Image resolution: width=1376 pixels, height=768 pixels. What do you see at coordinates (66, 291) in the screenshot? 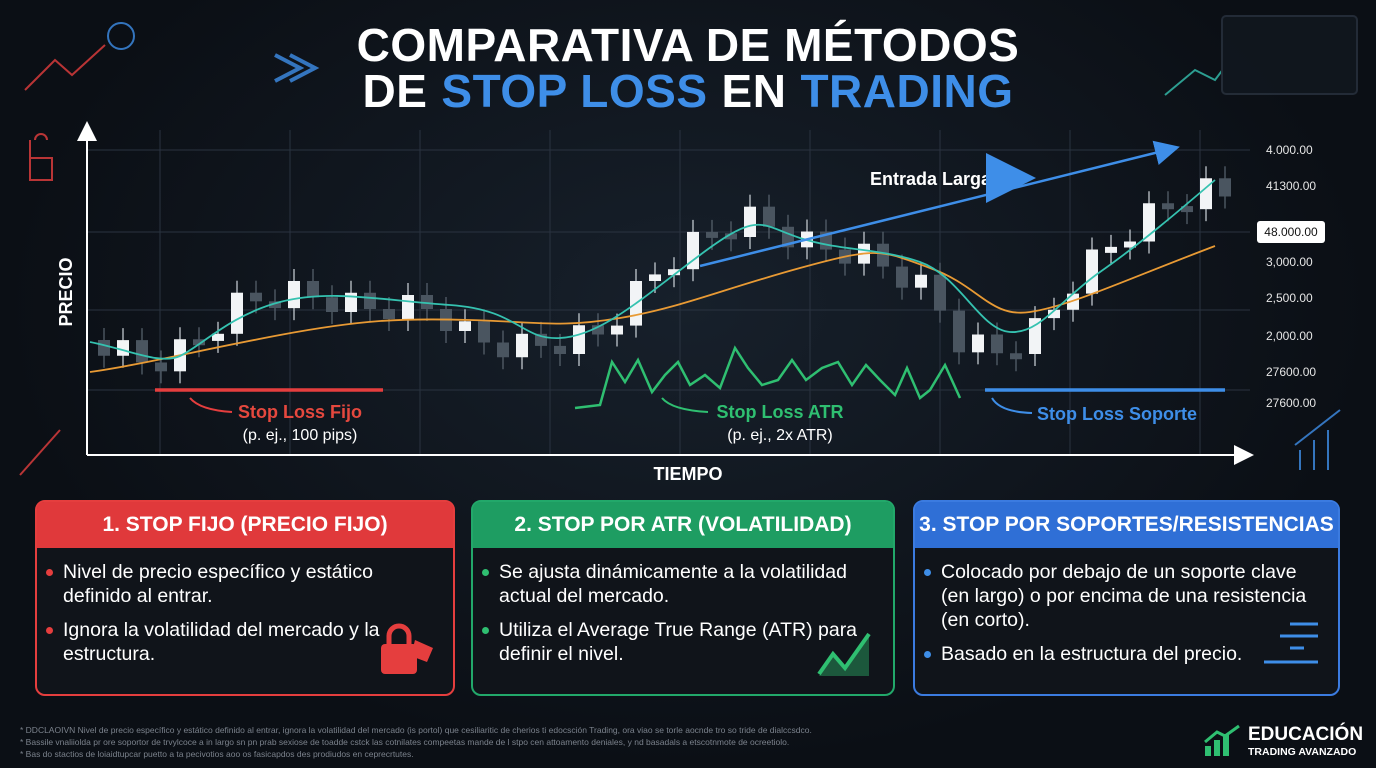
I see `y-axis-label: PRECIO` at bounding box center [66, 291].